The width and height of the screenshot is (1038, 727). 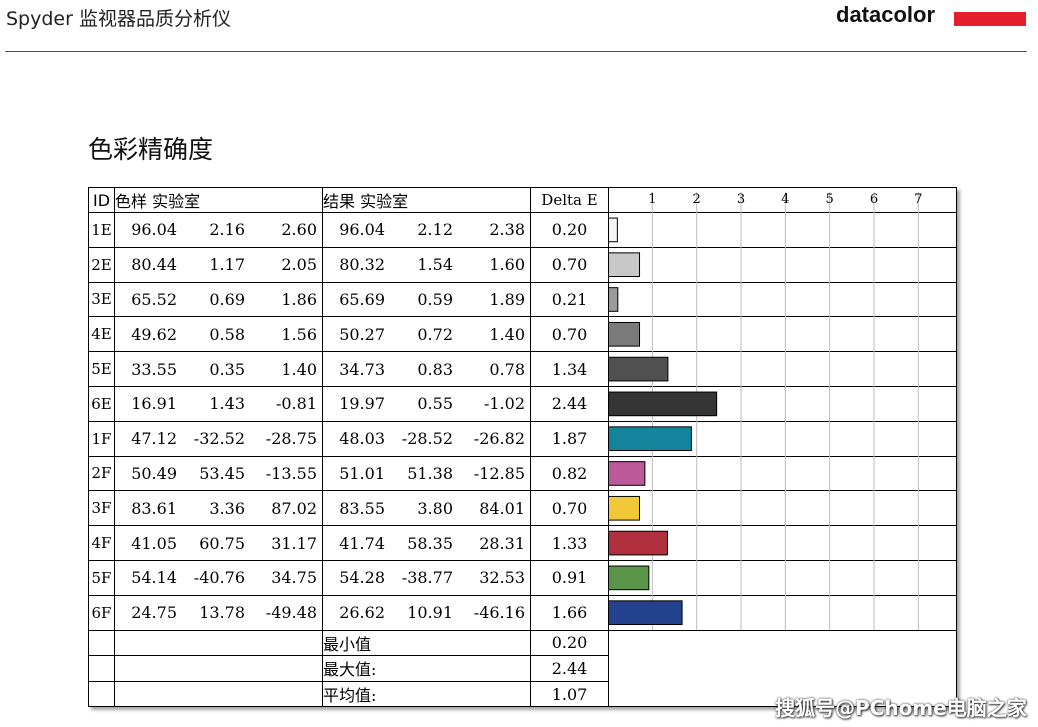 I want to click on result-lab: 50.27 0.72 1.40, so click(x=426, y=334).